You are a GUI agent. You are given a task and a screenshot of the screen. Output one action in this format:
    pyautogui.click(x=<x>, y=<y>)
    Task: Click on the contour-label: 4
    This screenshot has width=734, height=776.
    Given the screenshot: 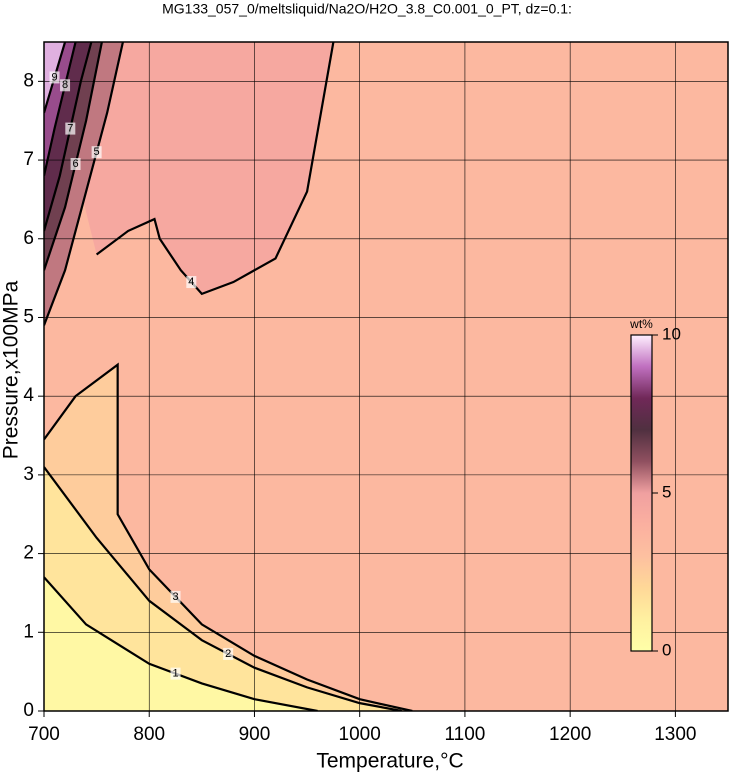 What is the action you would take?
    pyautogui.click(x=191, y=282)
    